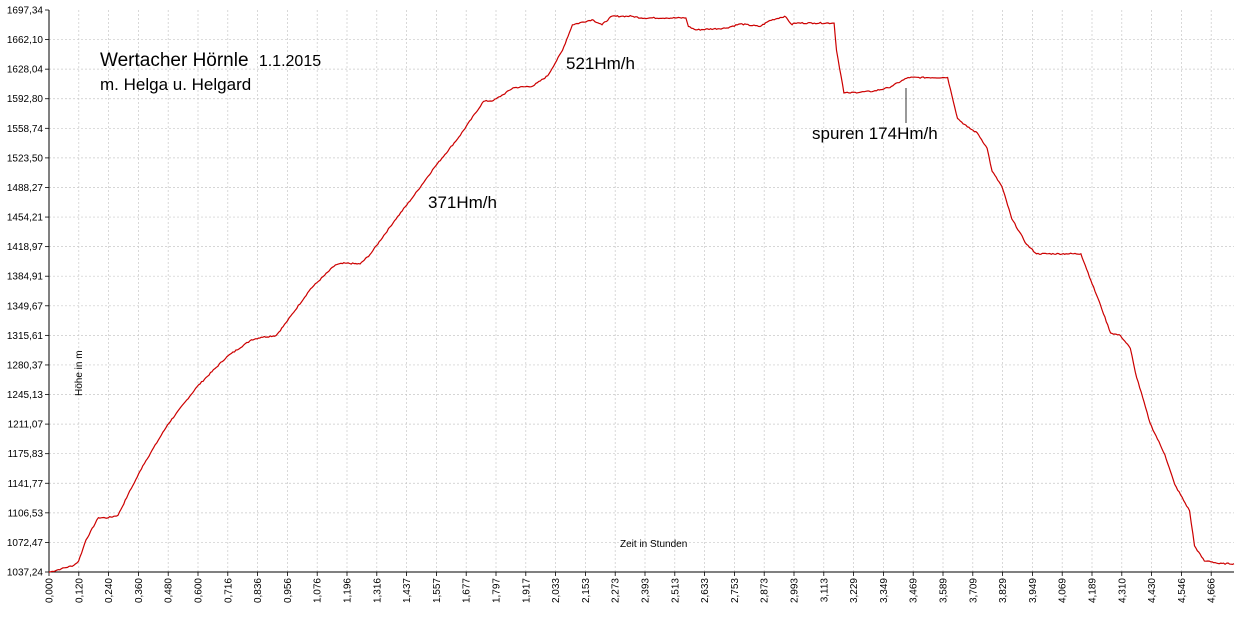  Describe the element at coordinates (377, 590) in the screenshot. I see `x-tick-label: 1,316` at that location.